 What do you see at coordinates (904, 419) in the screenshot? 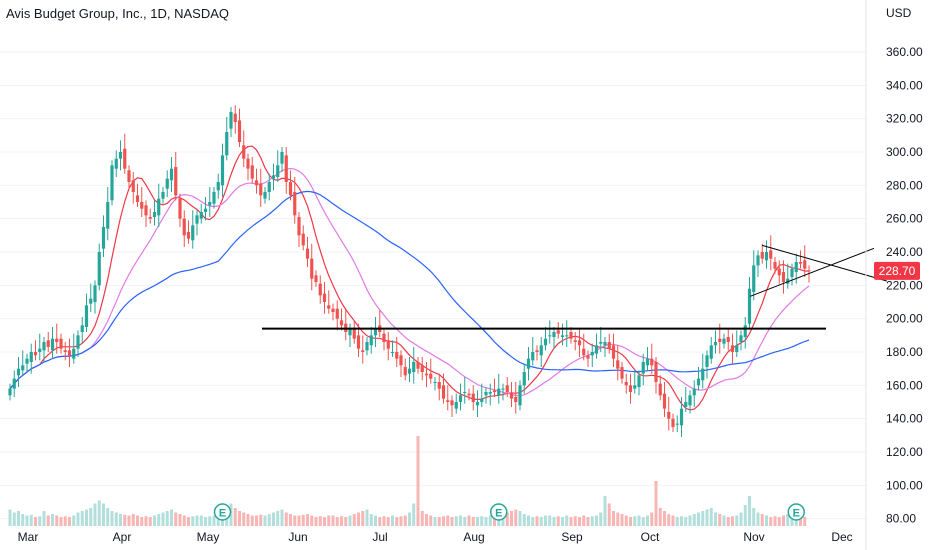
I see `price-tick-label: 140.00` at bounding box center [904, 419].